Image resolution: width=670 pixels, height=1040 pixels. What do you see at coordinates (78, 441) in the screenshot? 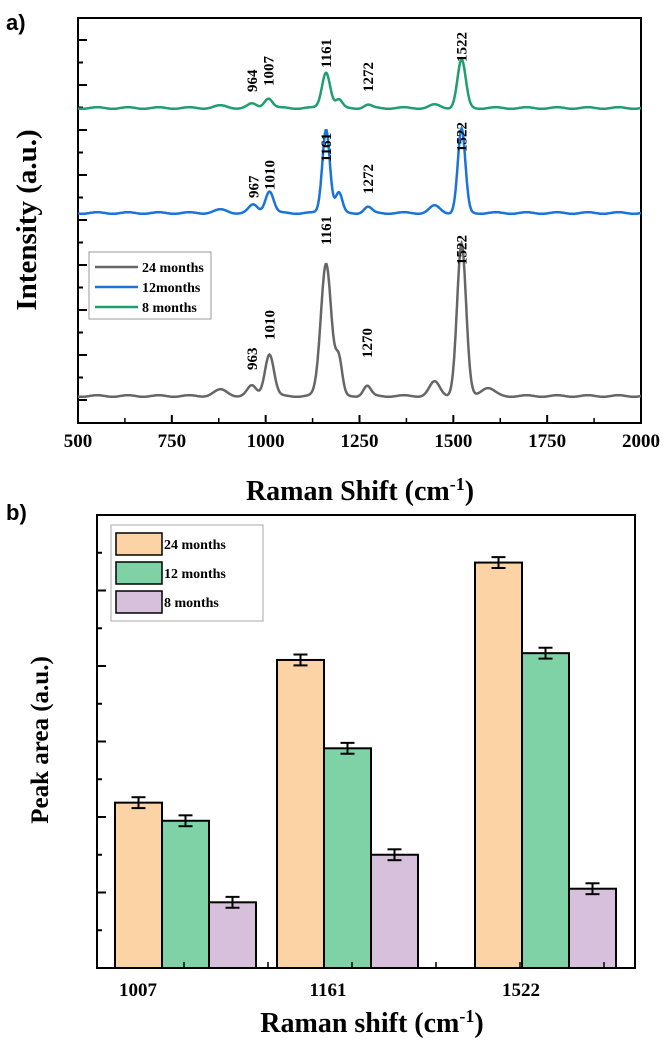
I see `x-tick-label-a: 500` at bounding box center [78, 441].